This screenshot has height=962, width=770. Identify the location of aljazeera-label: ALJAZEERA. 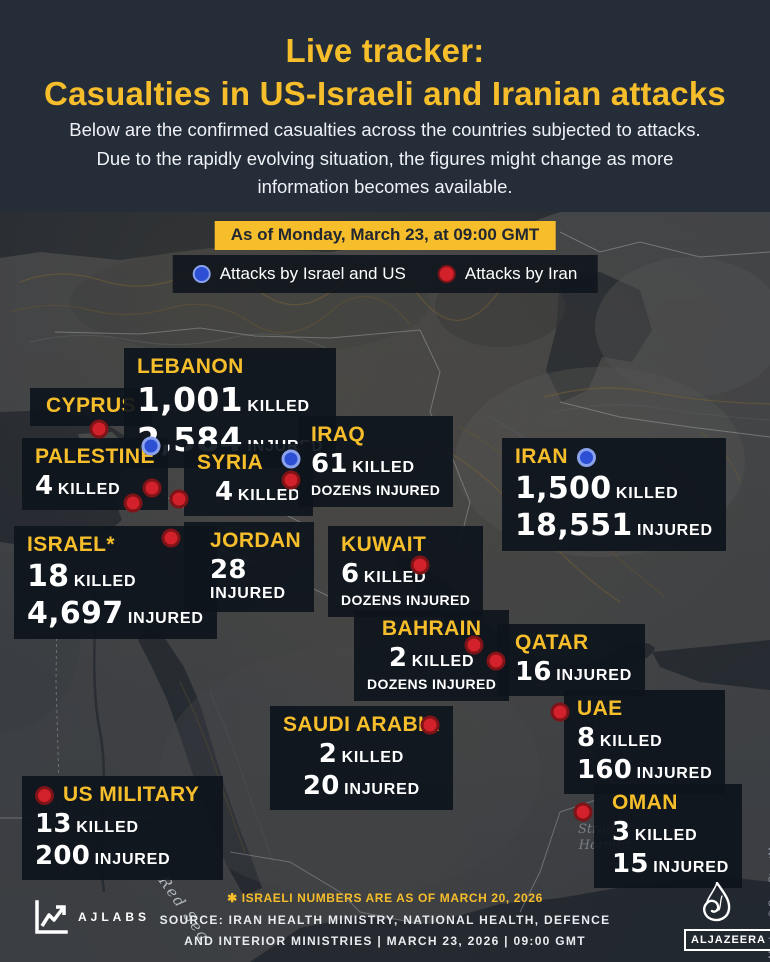
(727, 940).